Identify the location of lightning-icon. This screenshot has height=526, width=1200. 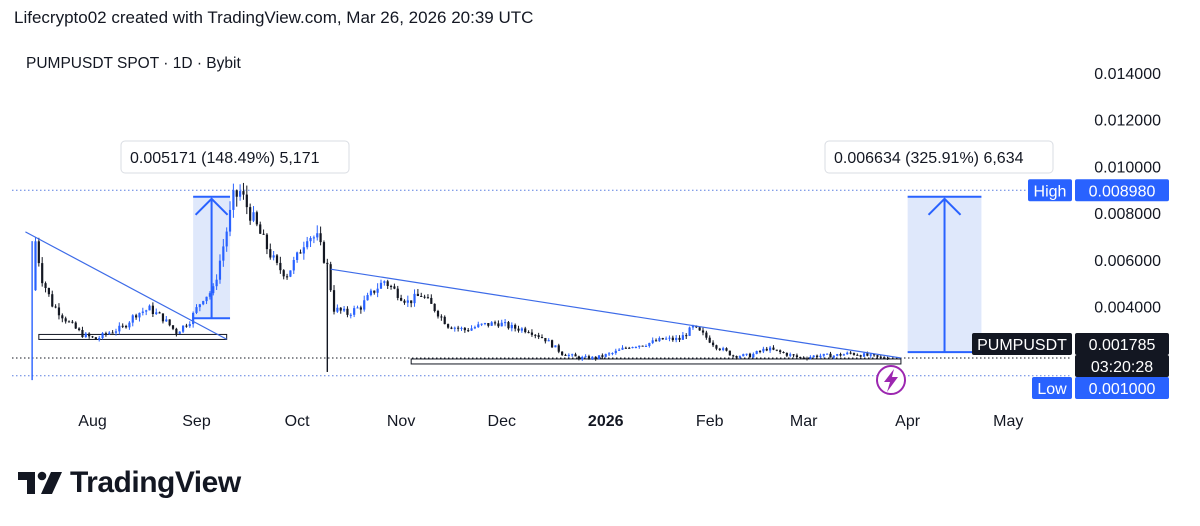
(891, 380).